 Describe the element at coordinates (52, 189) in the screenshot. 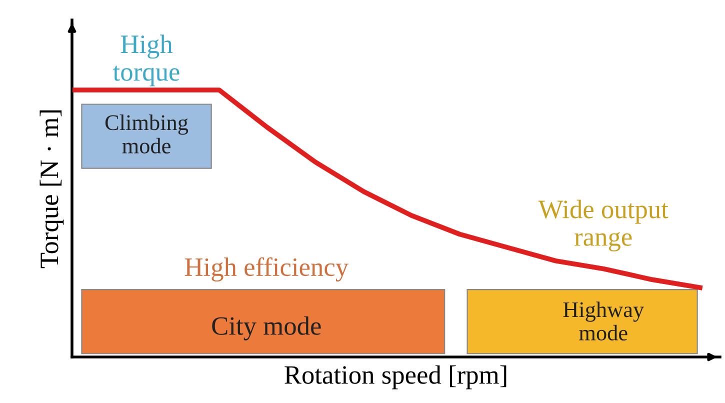

I see `y-axis-title: Torque [N · m]` at that location.